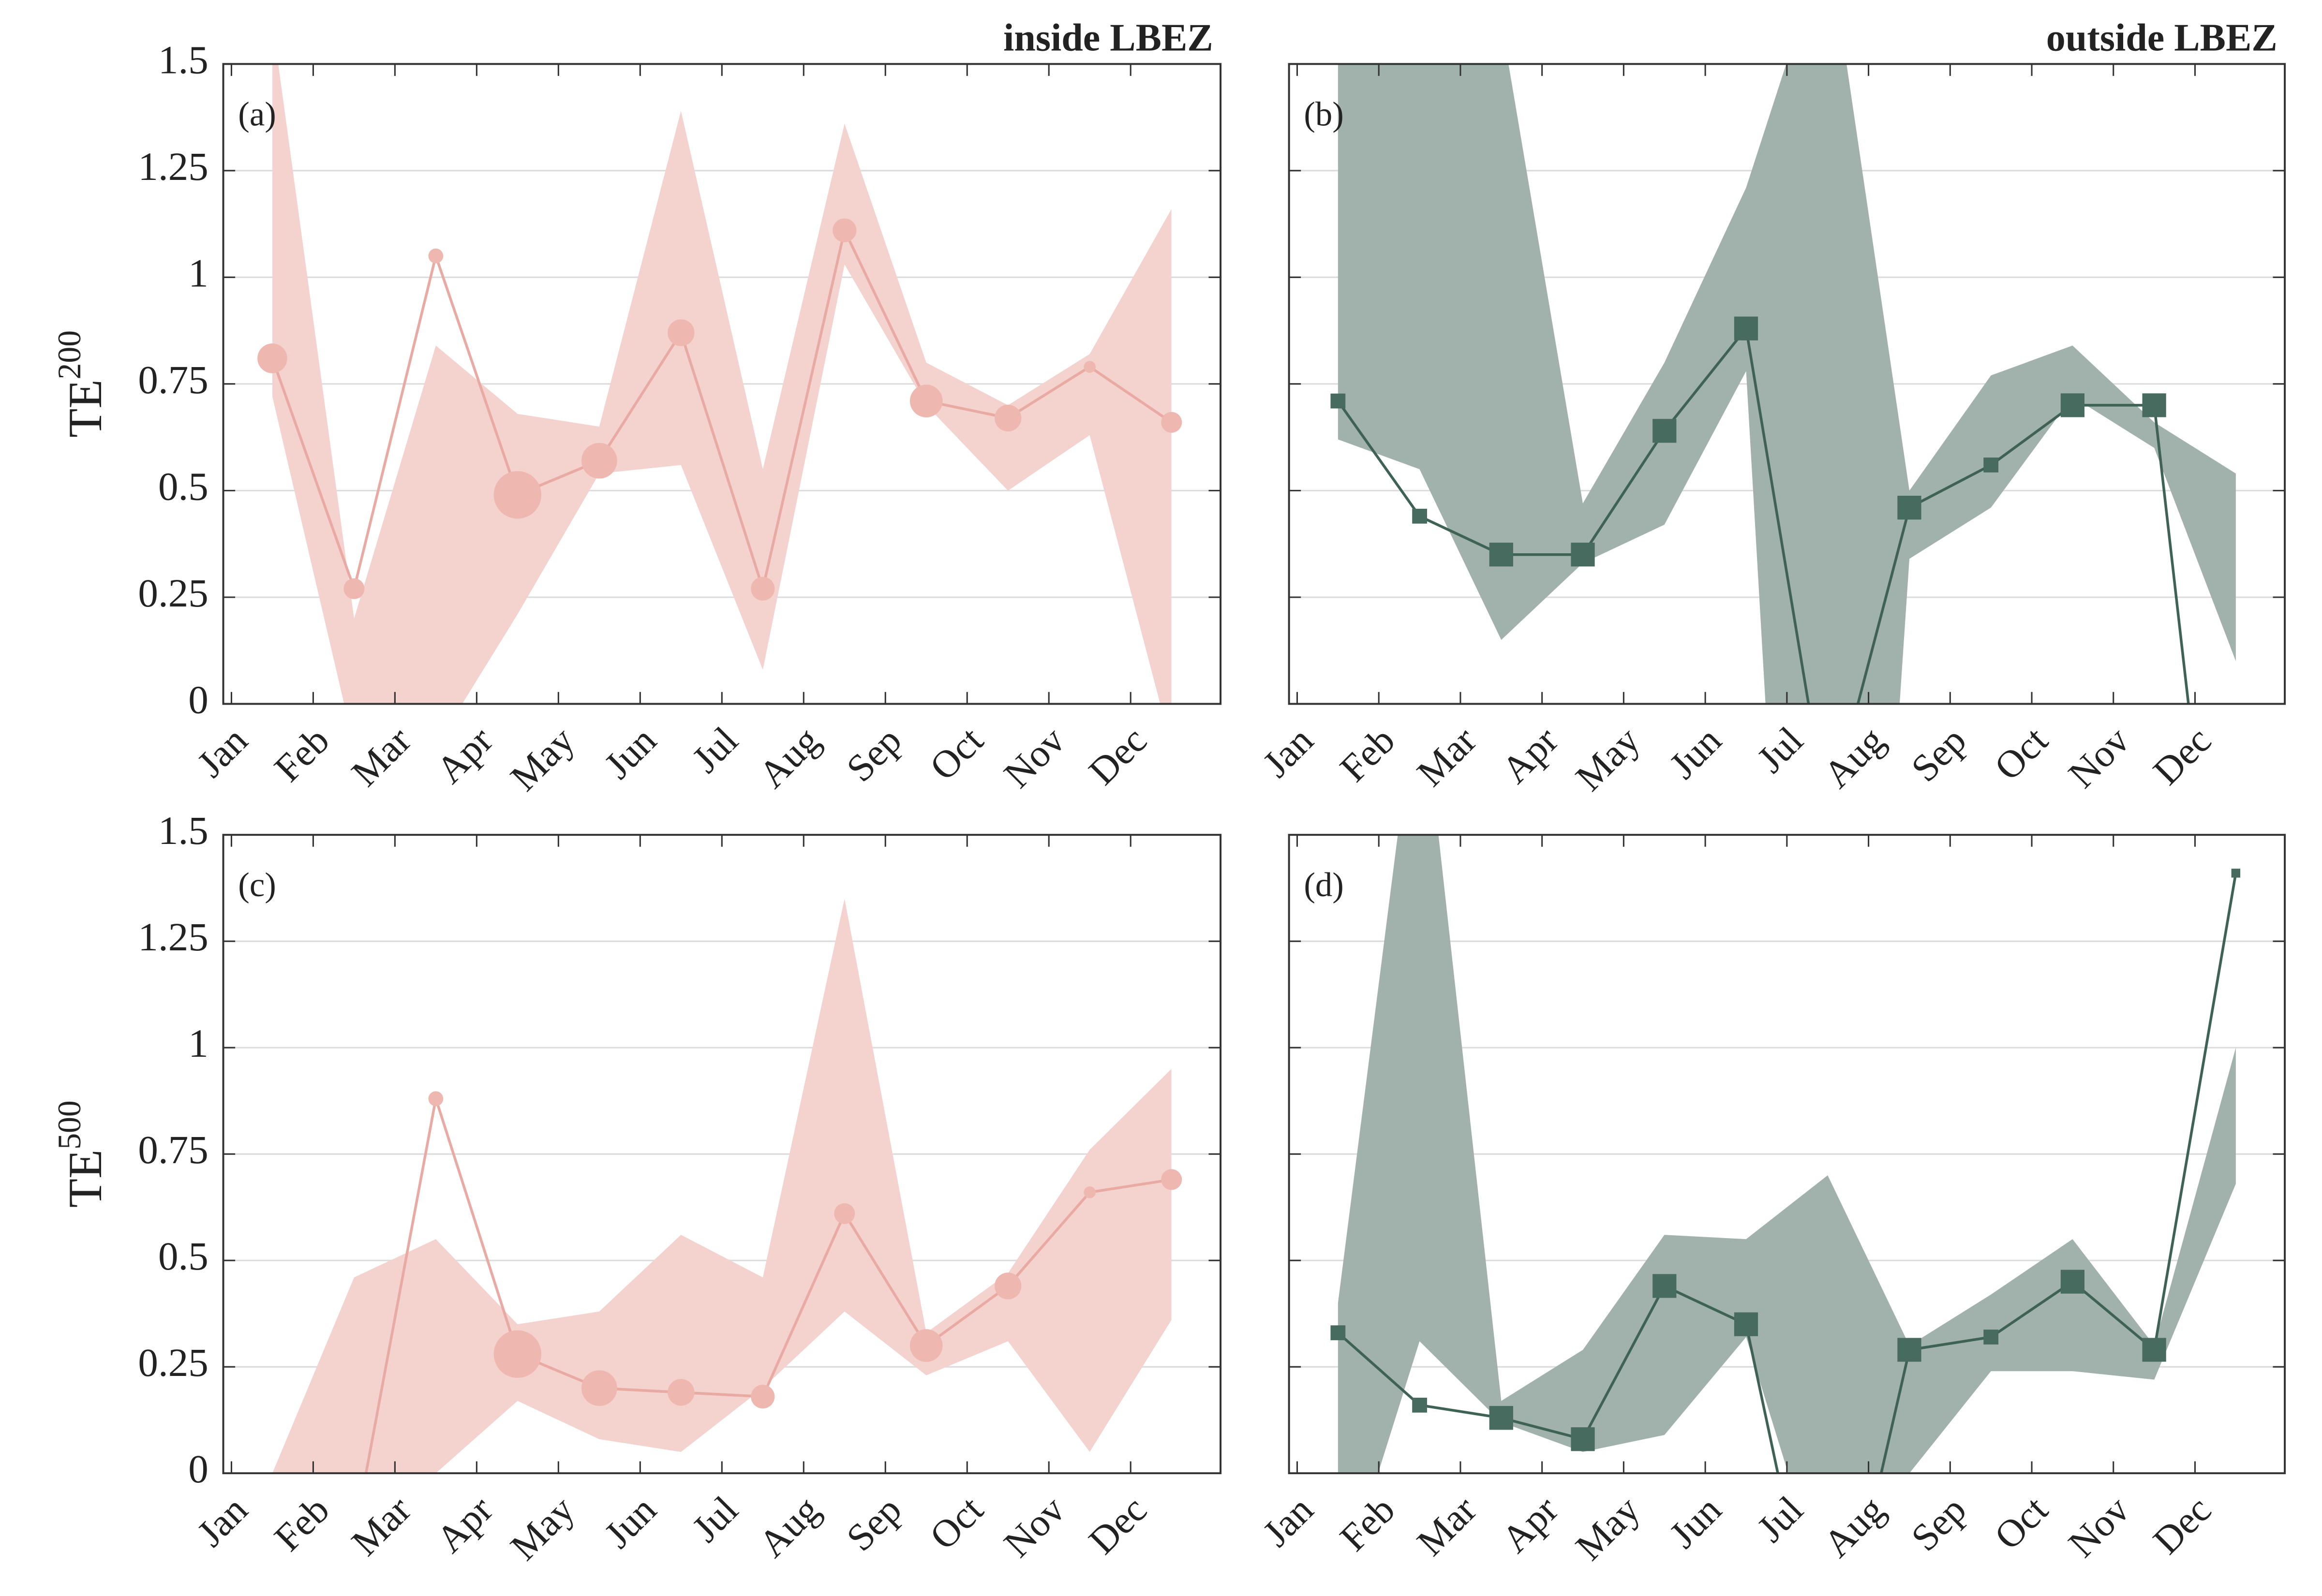 The height and width of the screenshot is (1596, 2322). Describe the element at coordinates (183, 1256) in the screenshot. I see `y-tick-label: 0.5` at that location.